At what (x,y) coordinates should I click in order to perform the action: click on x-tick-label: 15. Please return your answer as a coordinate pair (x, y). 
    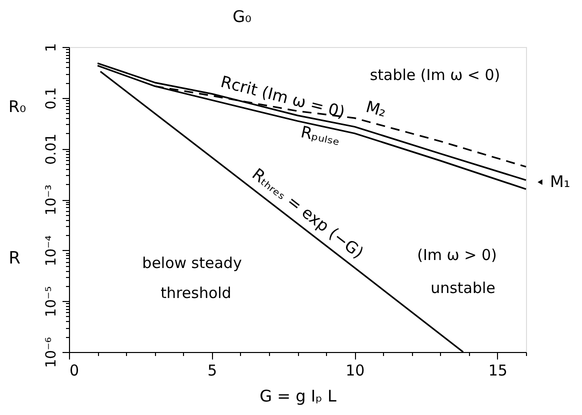
    Looking at the image, I should click on (498, 371).